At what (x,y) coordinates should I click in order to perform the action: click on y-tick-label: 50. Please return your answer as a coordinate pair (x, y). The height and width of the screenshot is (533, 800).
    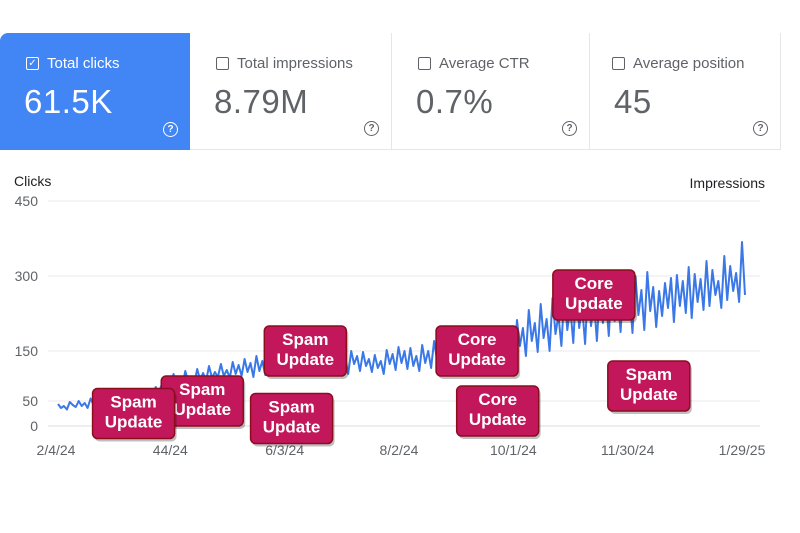
    Looking at the image, I should click on (30, 401).